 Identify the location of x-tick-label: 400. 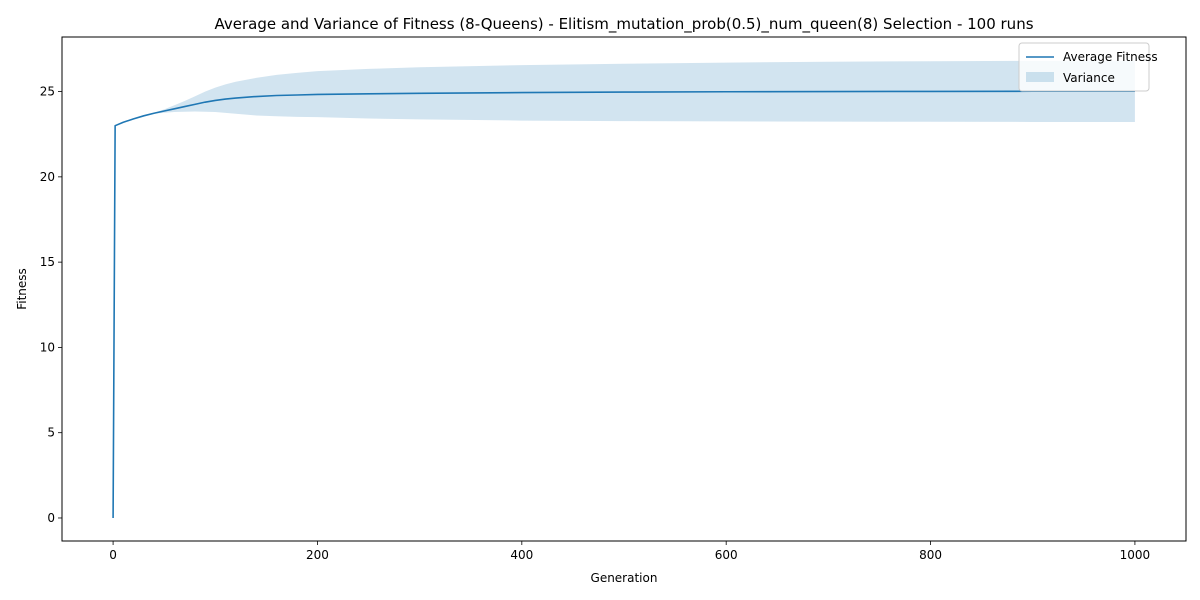
(521, 555).